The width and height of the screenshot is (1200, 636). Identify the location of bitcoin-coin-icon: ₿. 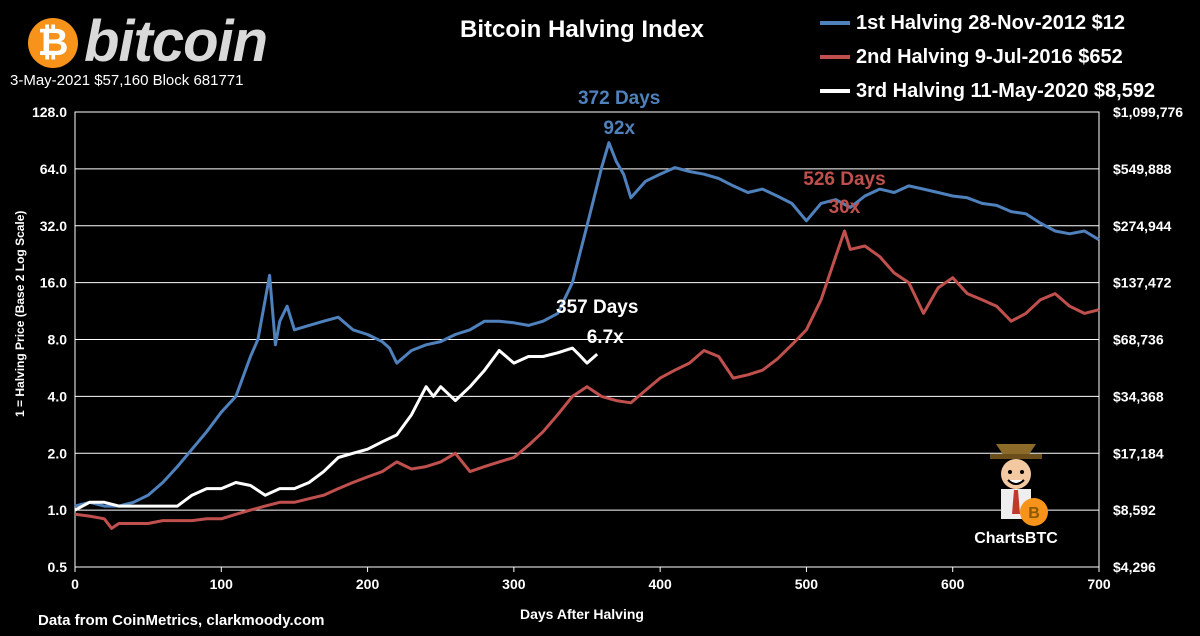
(53, 43).